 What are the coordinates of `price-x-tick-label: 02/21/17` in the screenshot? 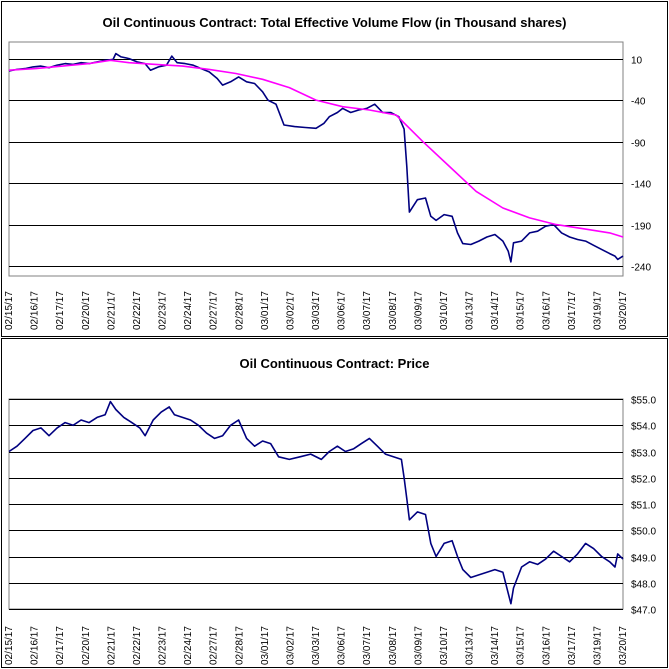 It's located at (111, 645).